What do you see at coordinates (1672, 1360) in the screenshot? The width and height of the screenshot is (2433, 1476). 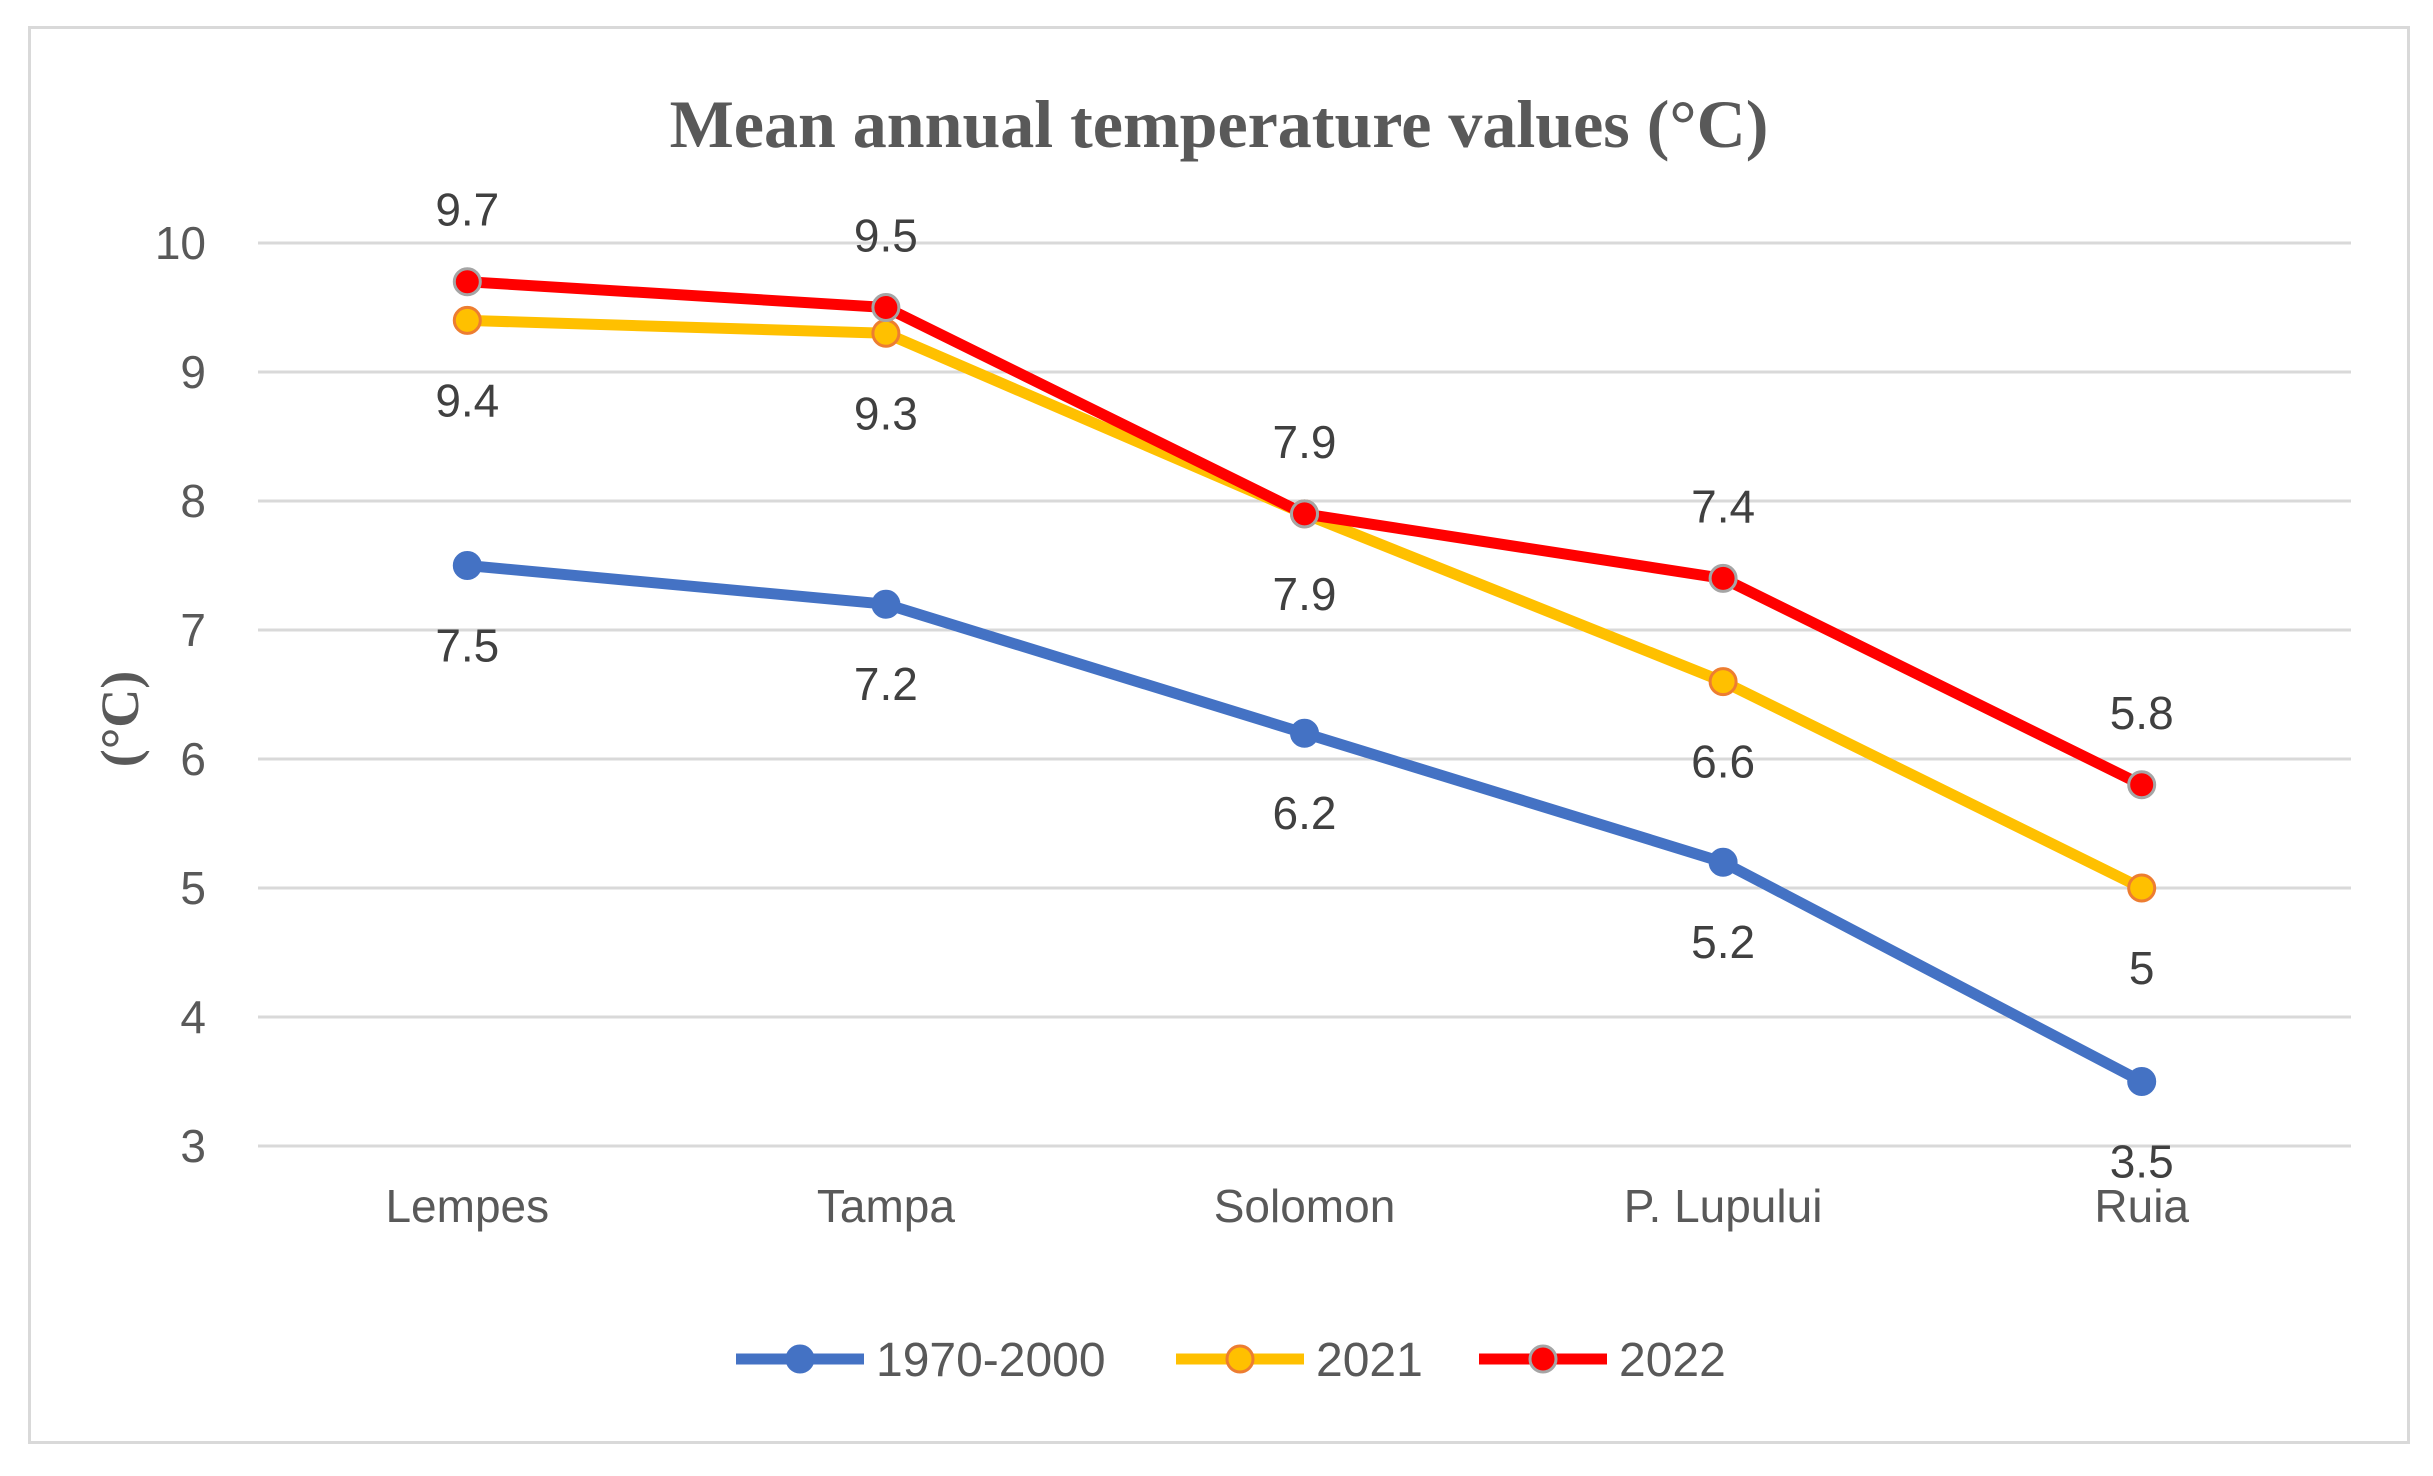 I see `legend-label: 2022` at bounding box center [1672, 1360].